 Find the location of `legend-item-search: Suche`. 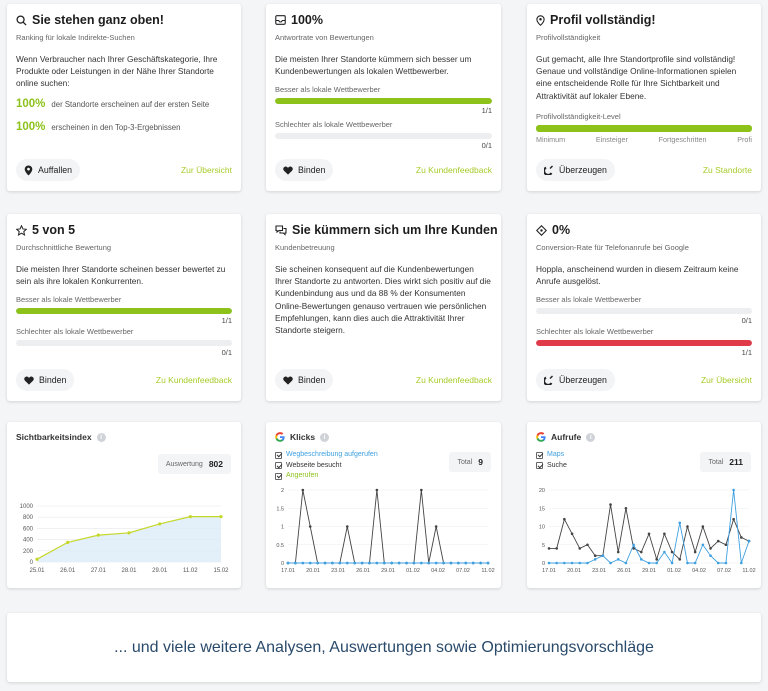

legend-item-search: Suche is located at coordinates (551, 466).